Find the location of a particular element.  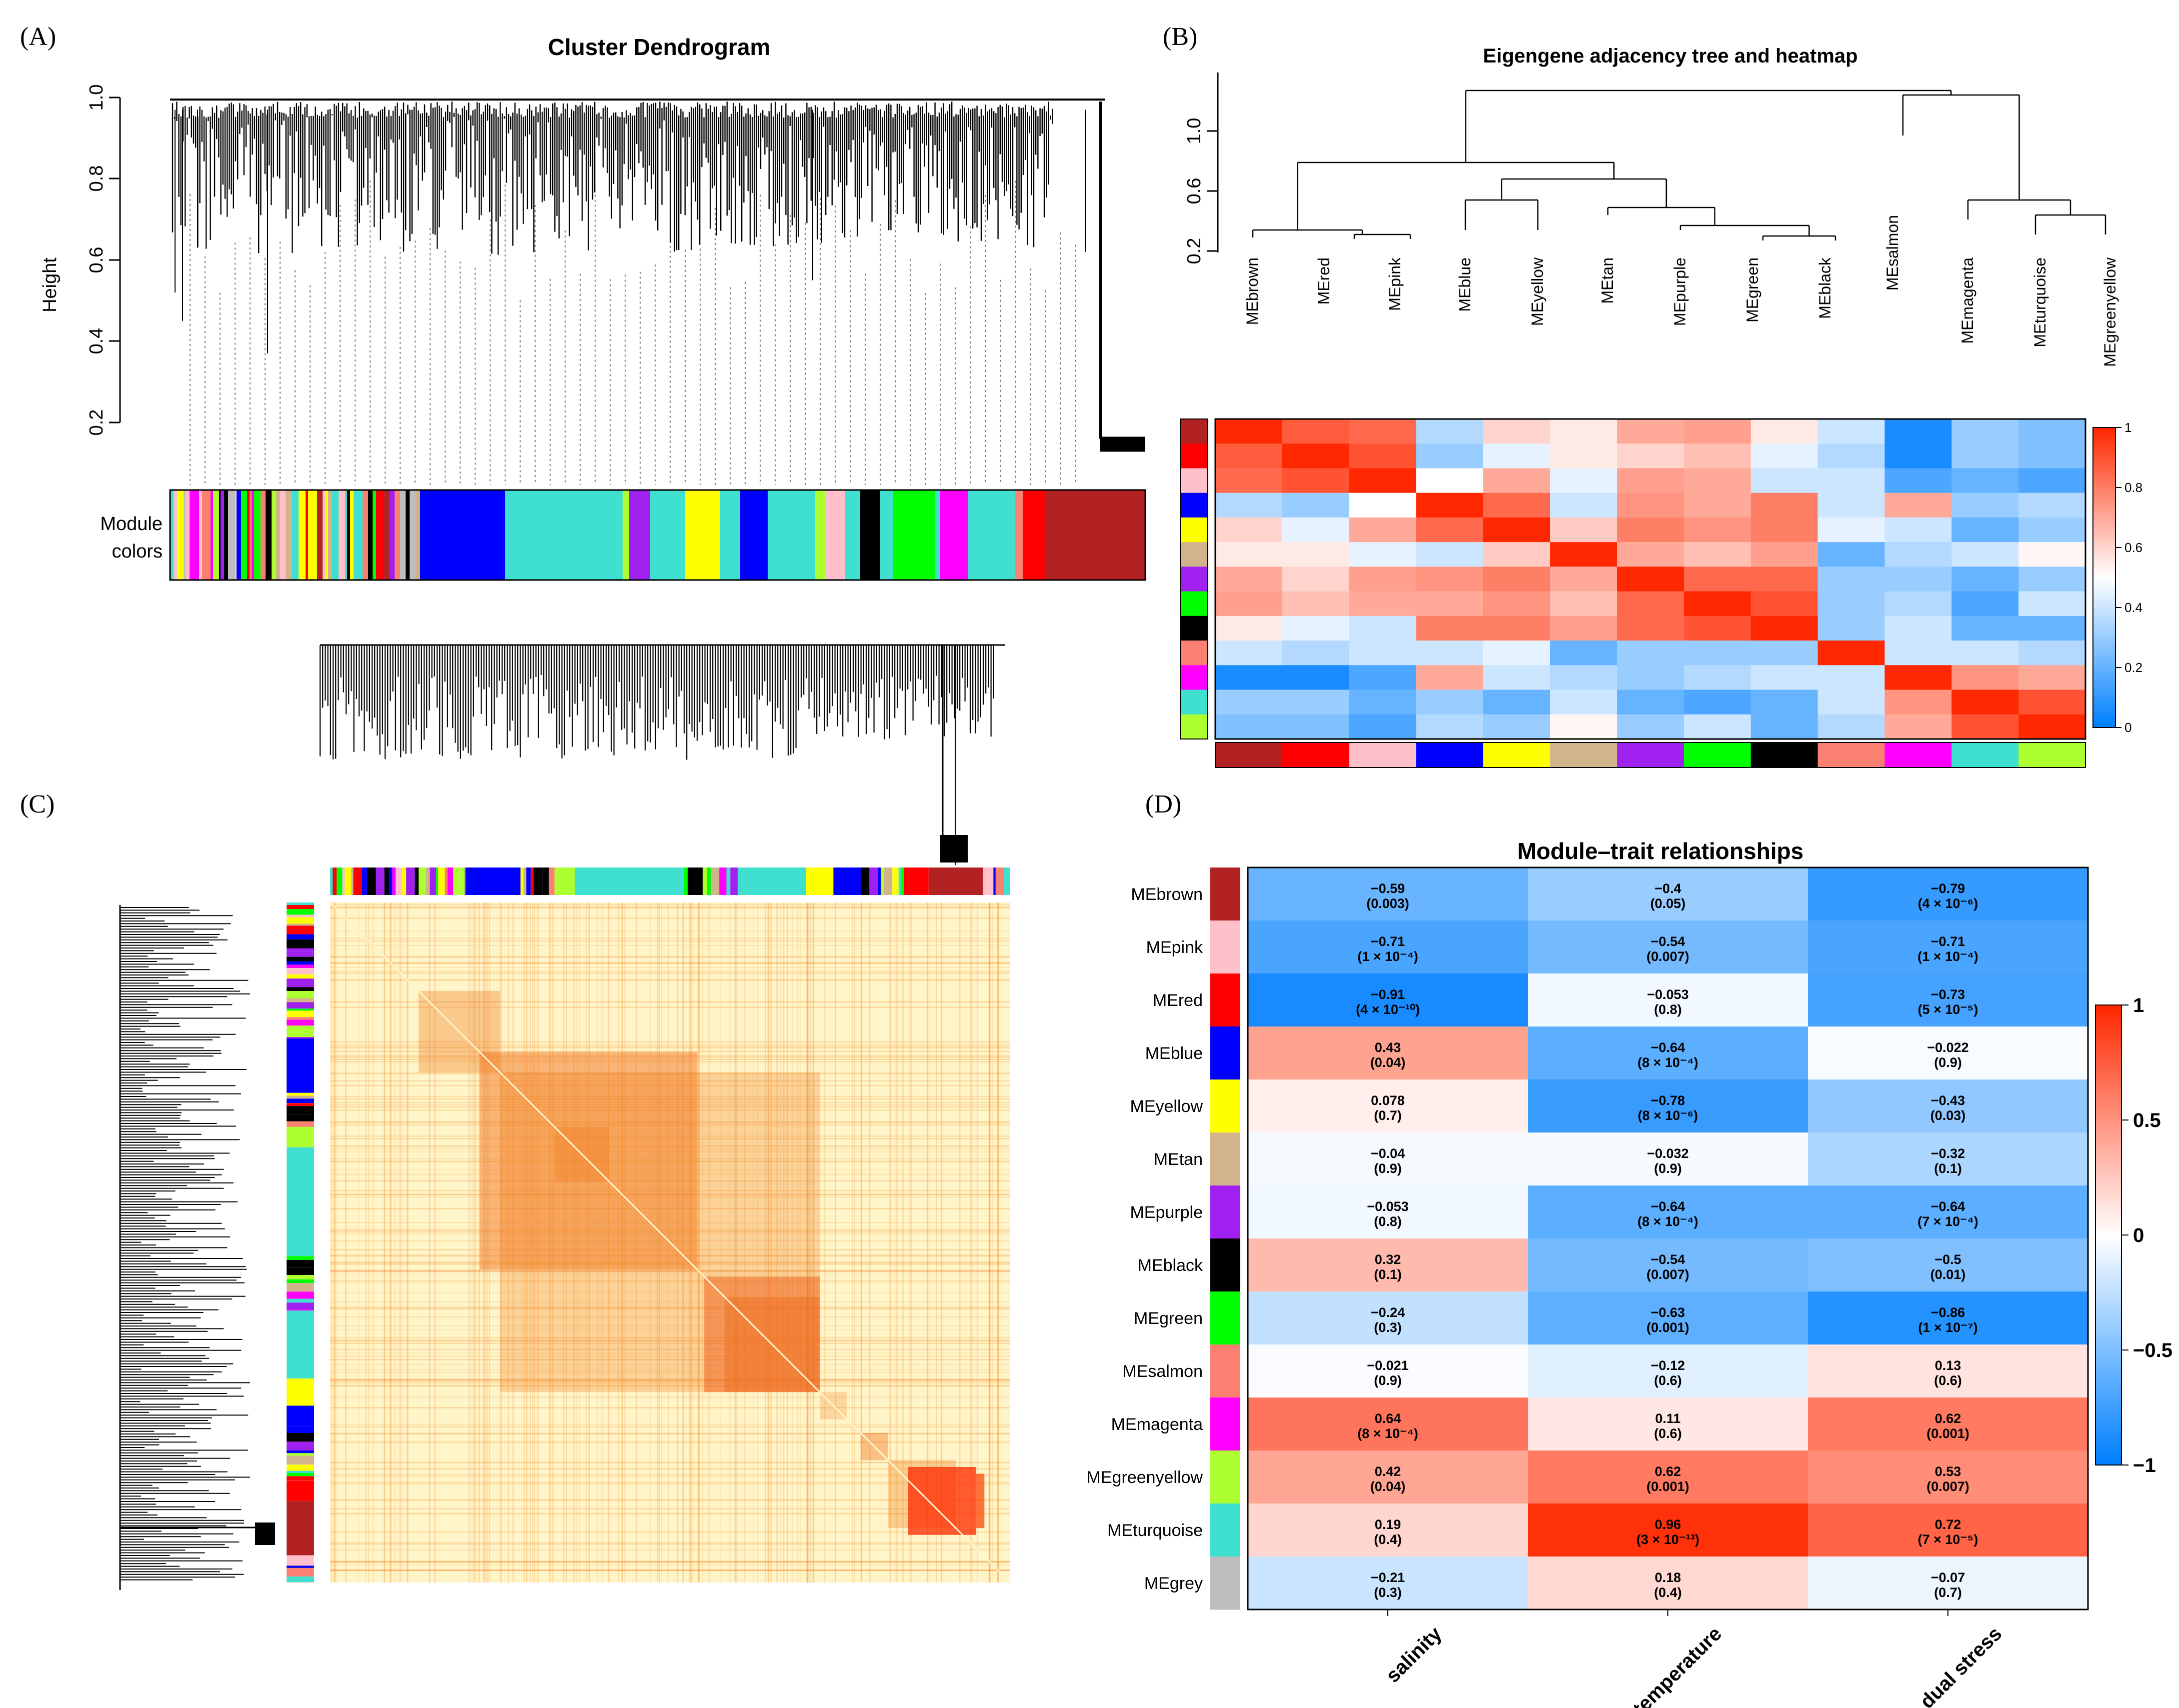

panel-b-label: (B) is located at coordinates (1180, 36).